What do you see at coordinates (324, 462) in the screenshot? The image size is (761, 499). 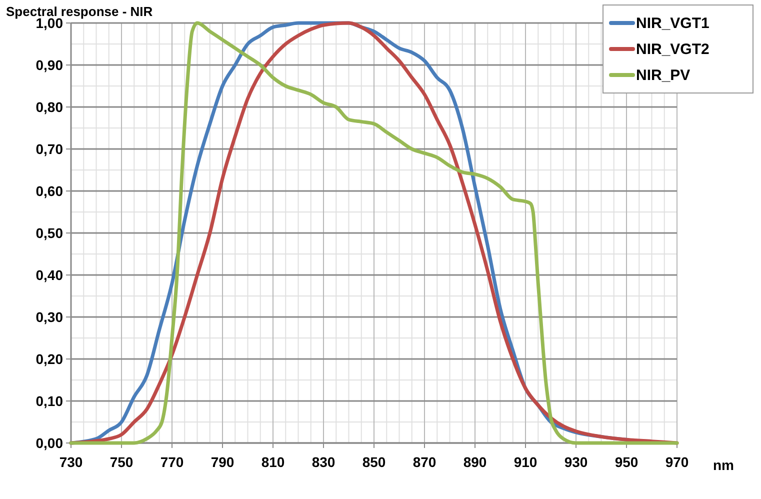 I see `x-tick-label: 830` at bounding box center [324, 462].